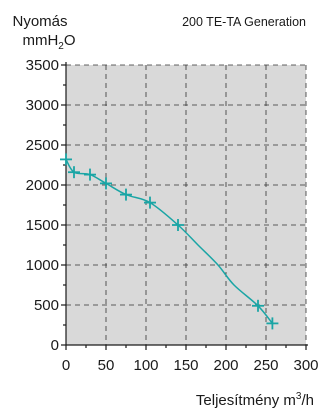 The height and width of the screenshot is (409, 322). What do you see at coordinates (55, 345) in the screenshot?
I see `y-tick-label: 0` at bounding box center [55, 345].